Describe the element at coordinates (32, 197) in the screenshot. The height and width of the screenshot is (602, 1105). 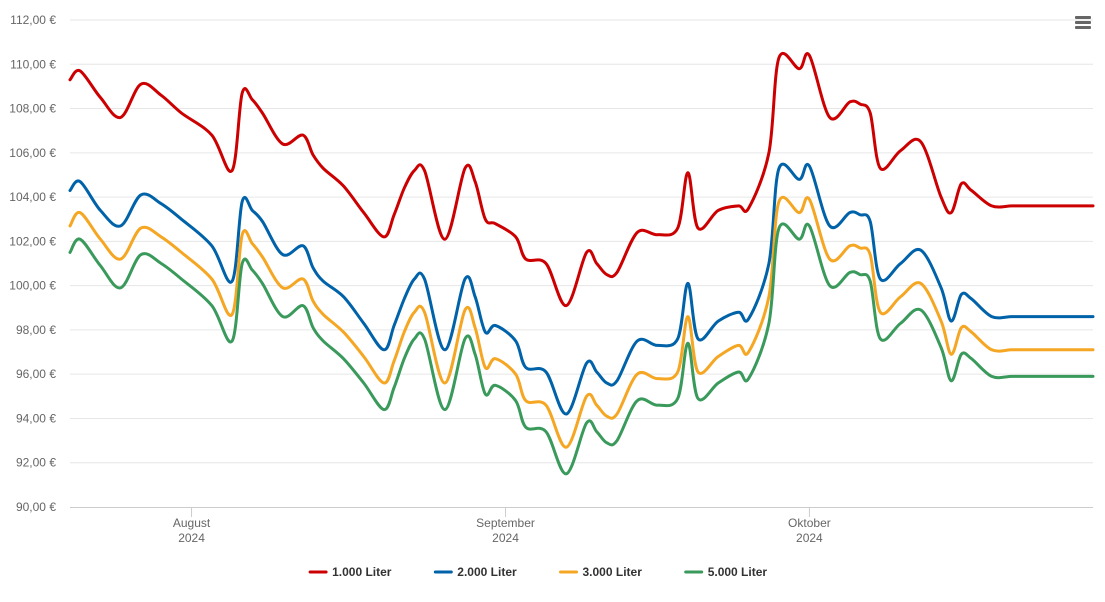
I see `y-tick-label: 104,00 €` at that location.